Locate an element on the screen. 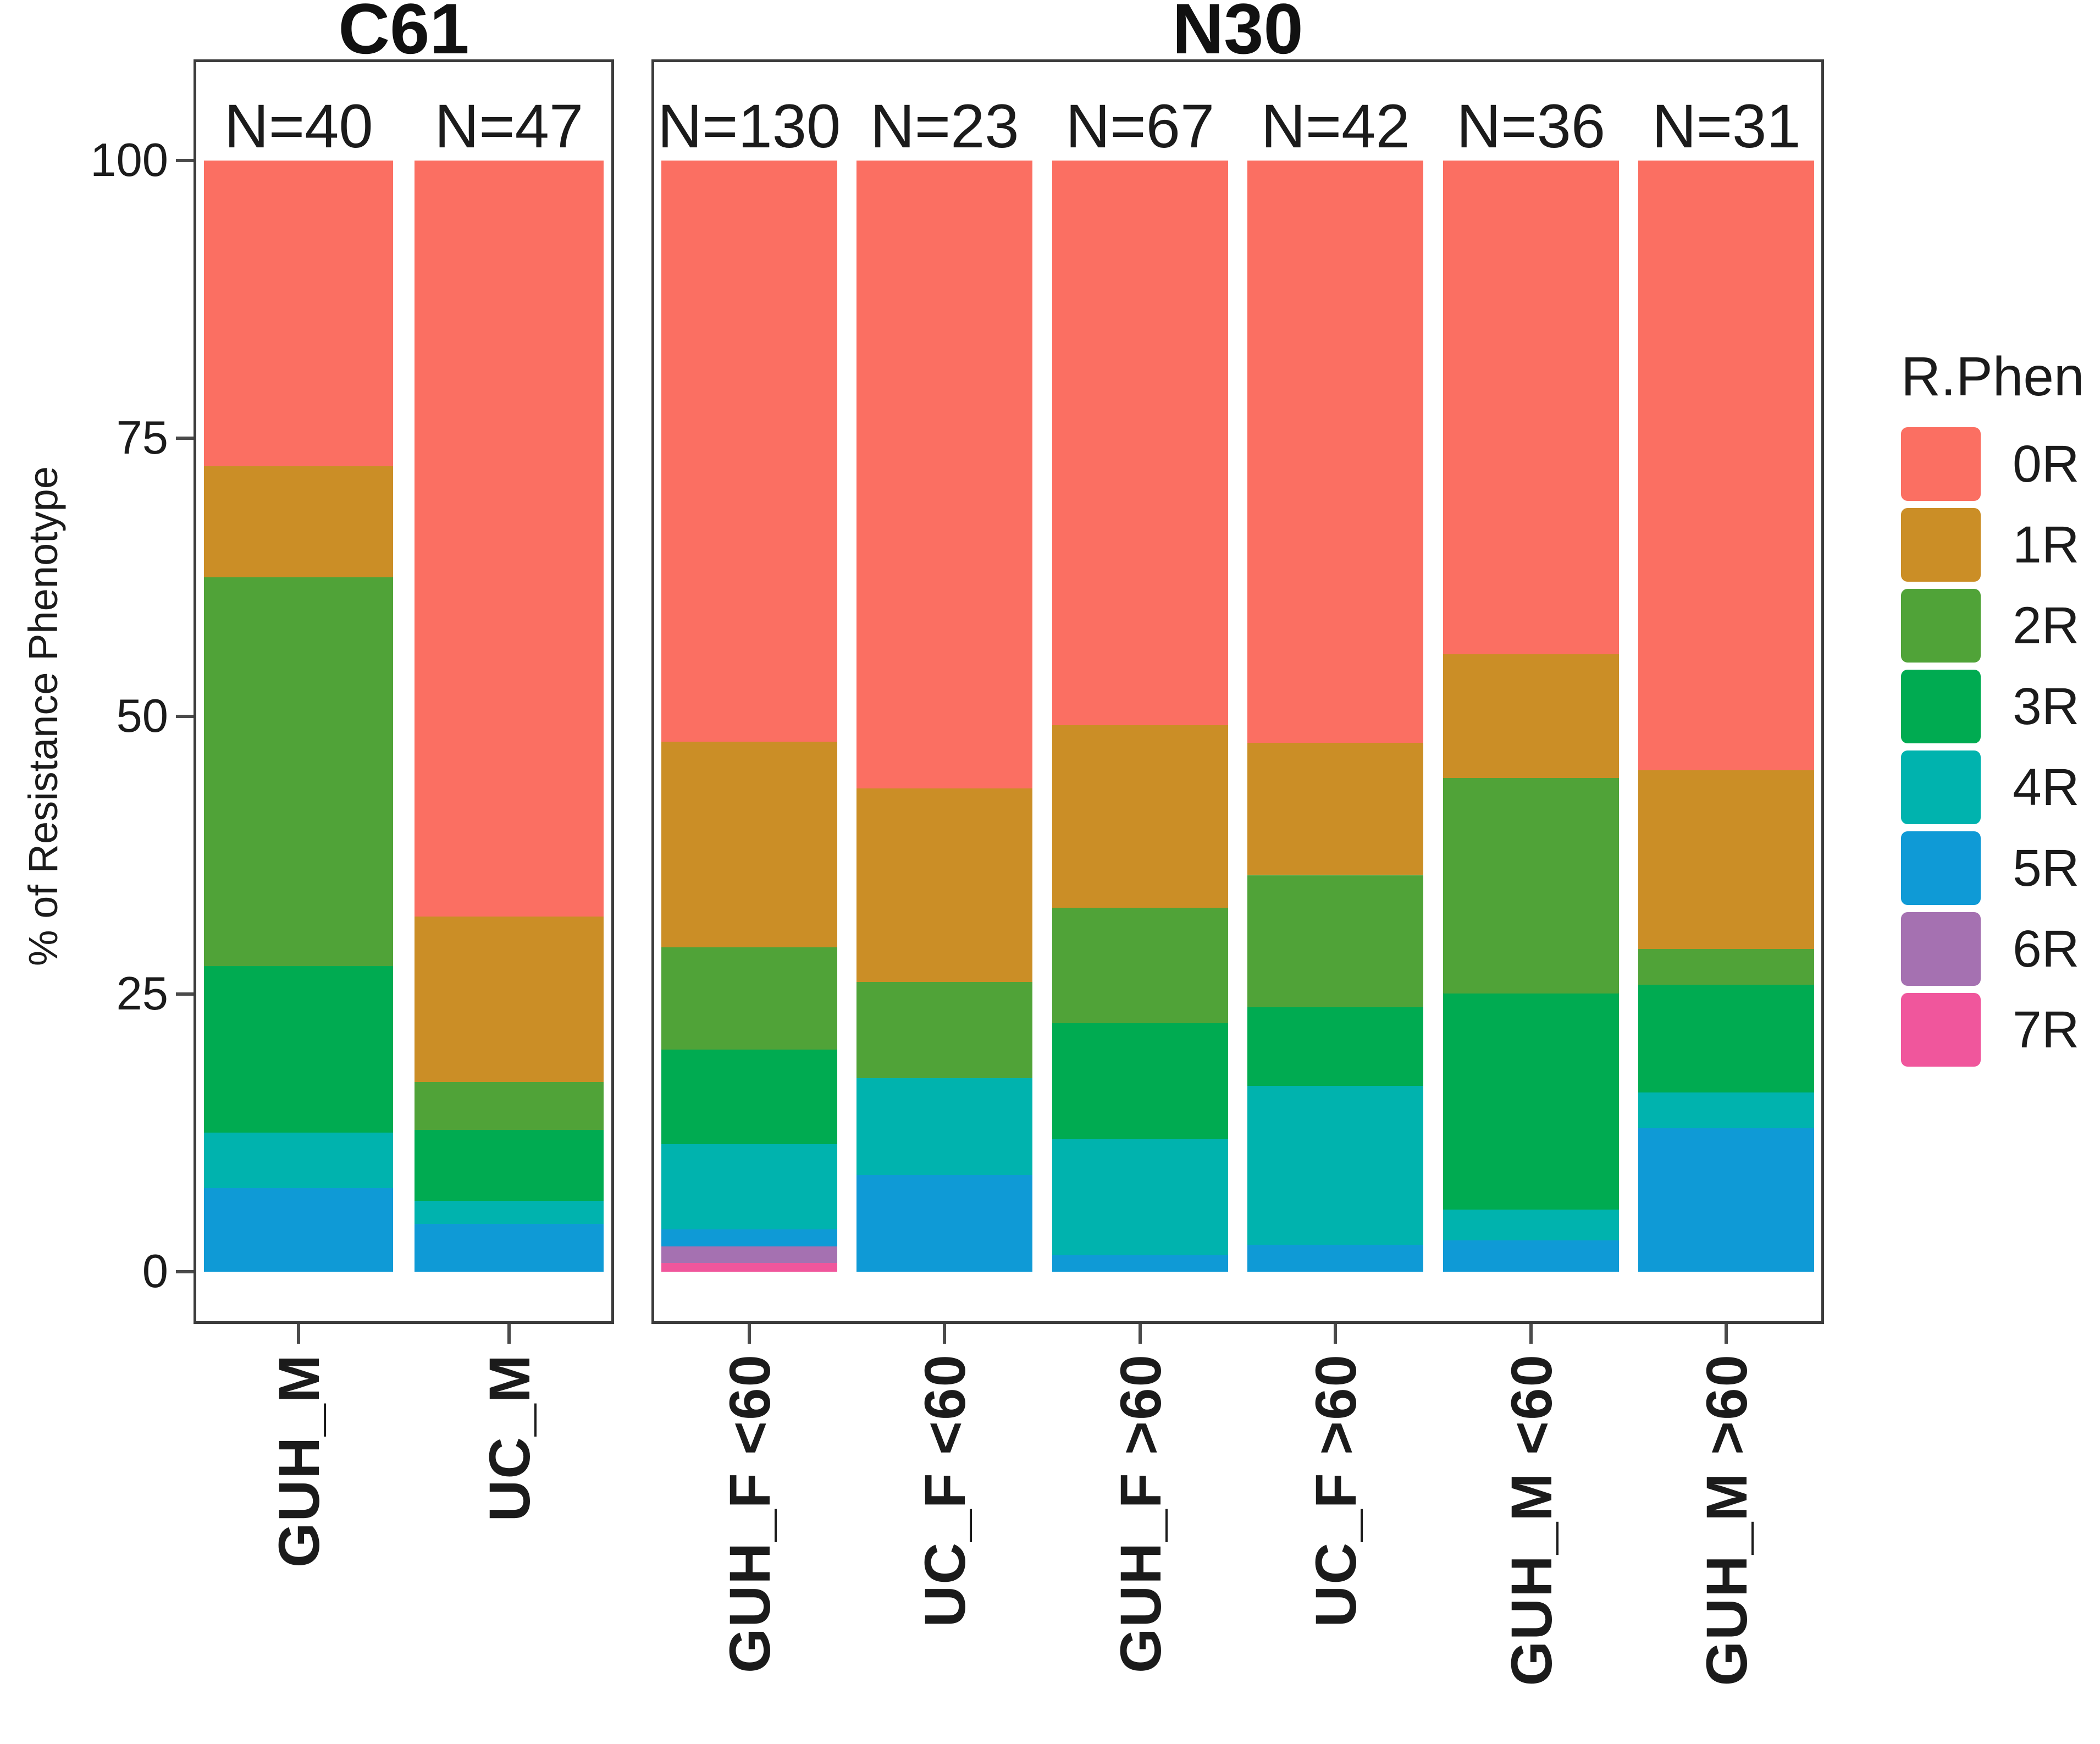 This screenshot has width=2100, height=1744. x-category-label: GUH_M is located at coordinates (299, 1461).